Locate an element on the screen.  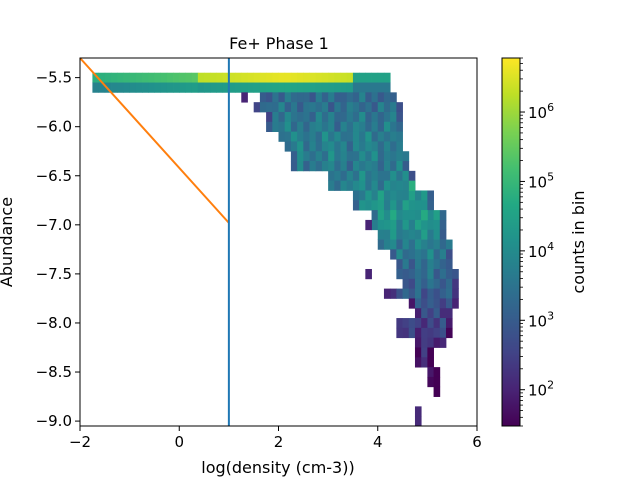
y-axis-label: Abundance is located at coordinates (8, 242).